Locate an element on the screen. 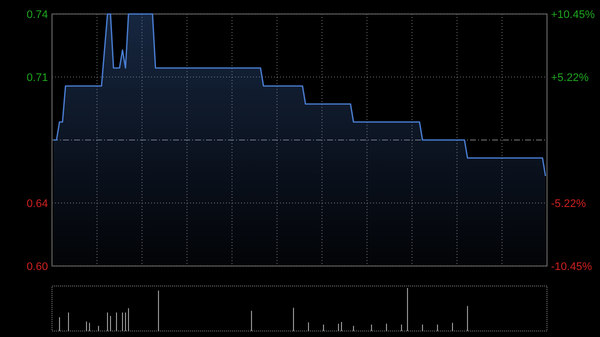 The height and width of the screenshot is (337, 600). y-tick-label: 0.71 is located at coordinates (37, 78).